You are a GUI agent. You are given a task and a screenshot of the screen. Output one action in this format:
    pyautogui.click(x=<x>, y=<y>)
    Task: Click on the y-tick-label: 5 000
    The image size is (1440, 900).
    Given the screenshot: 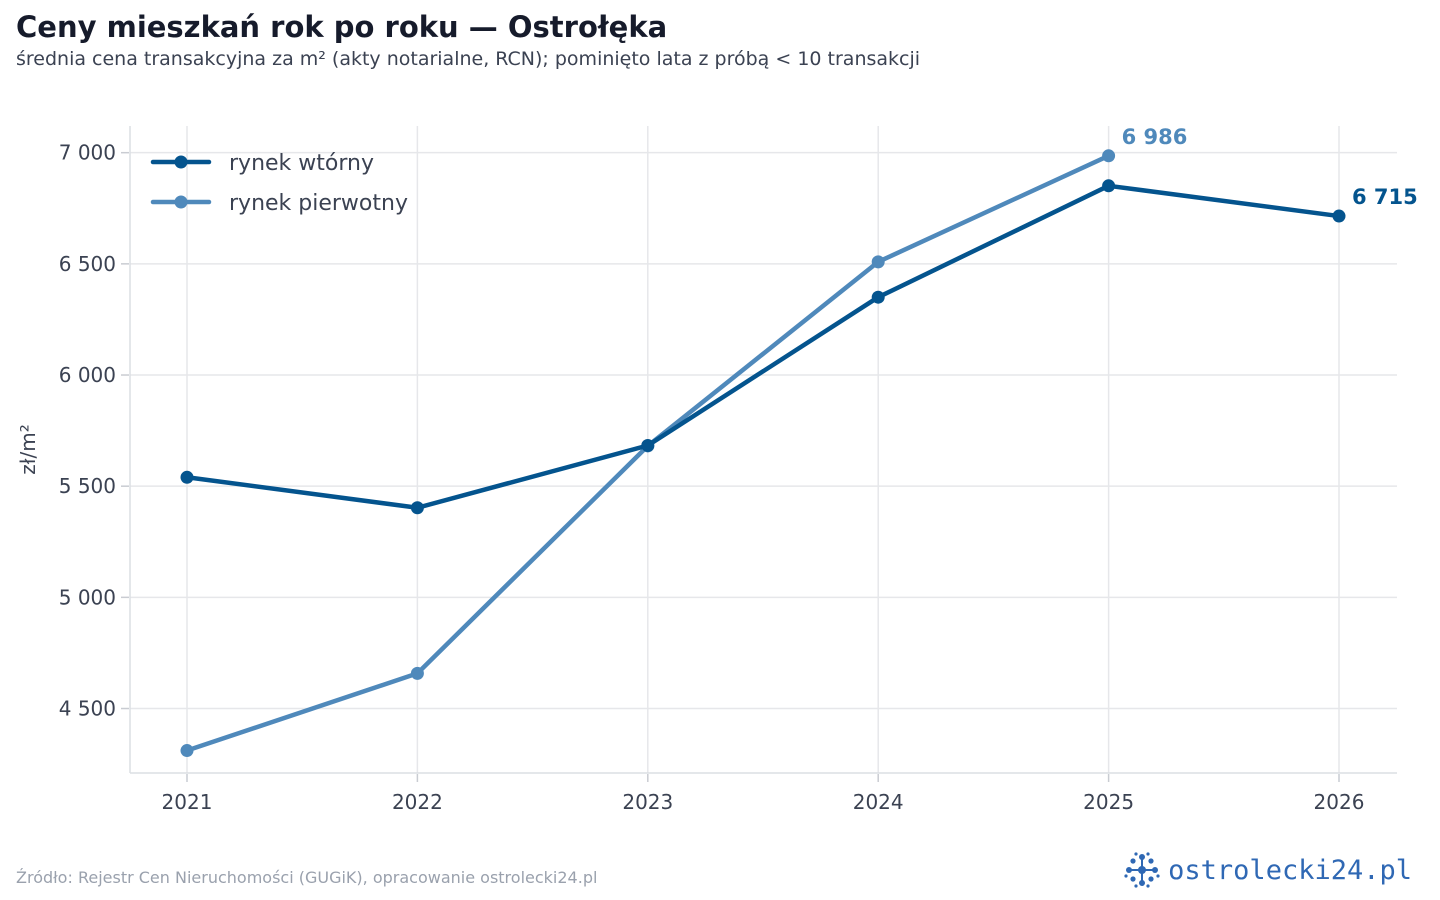 What is the action you would take?
    pyautogui.click(x=87, y=597)
    